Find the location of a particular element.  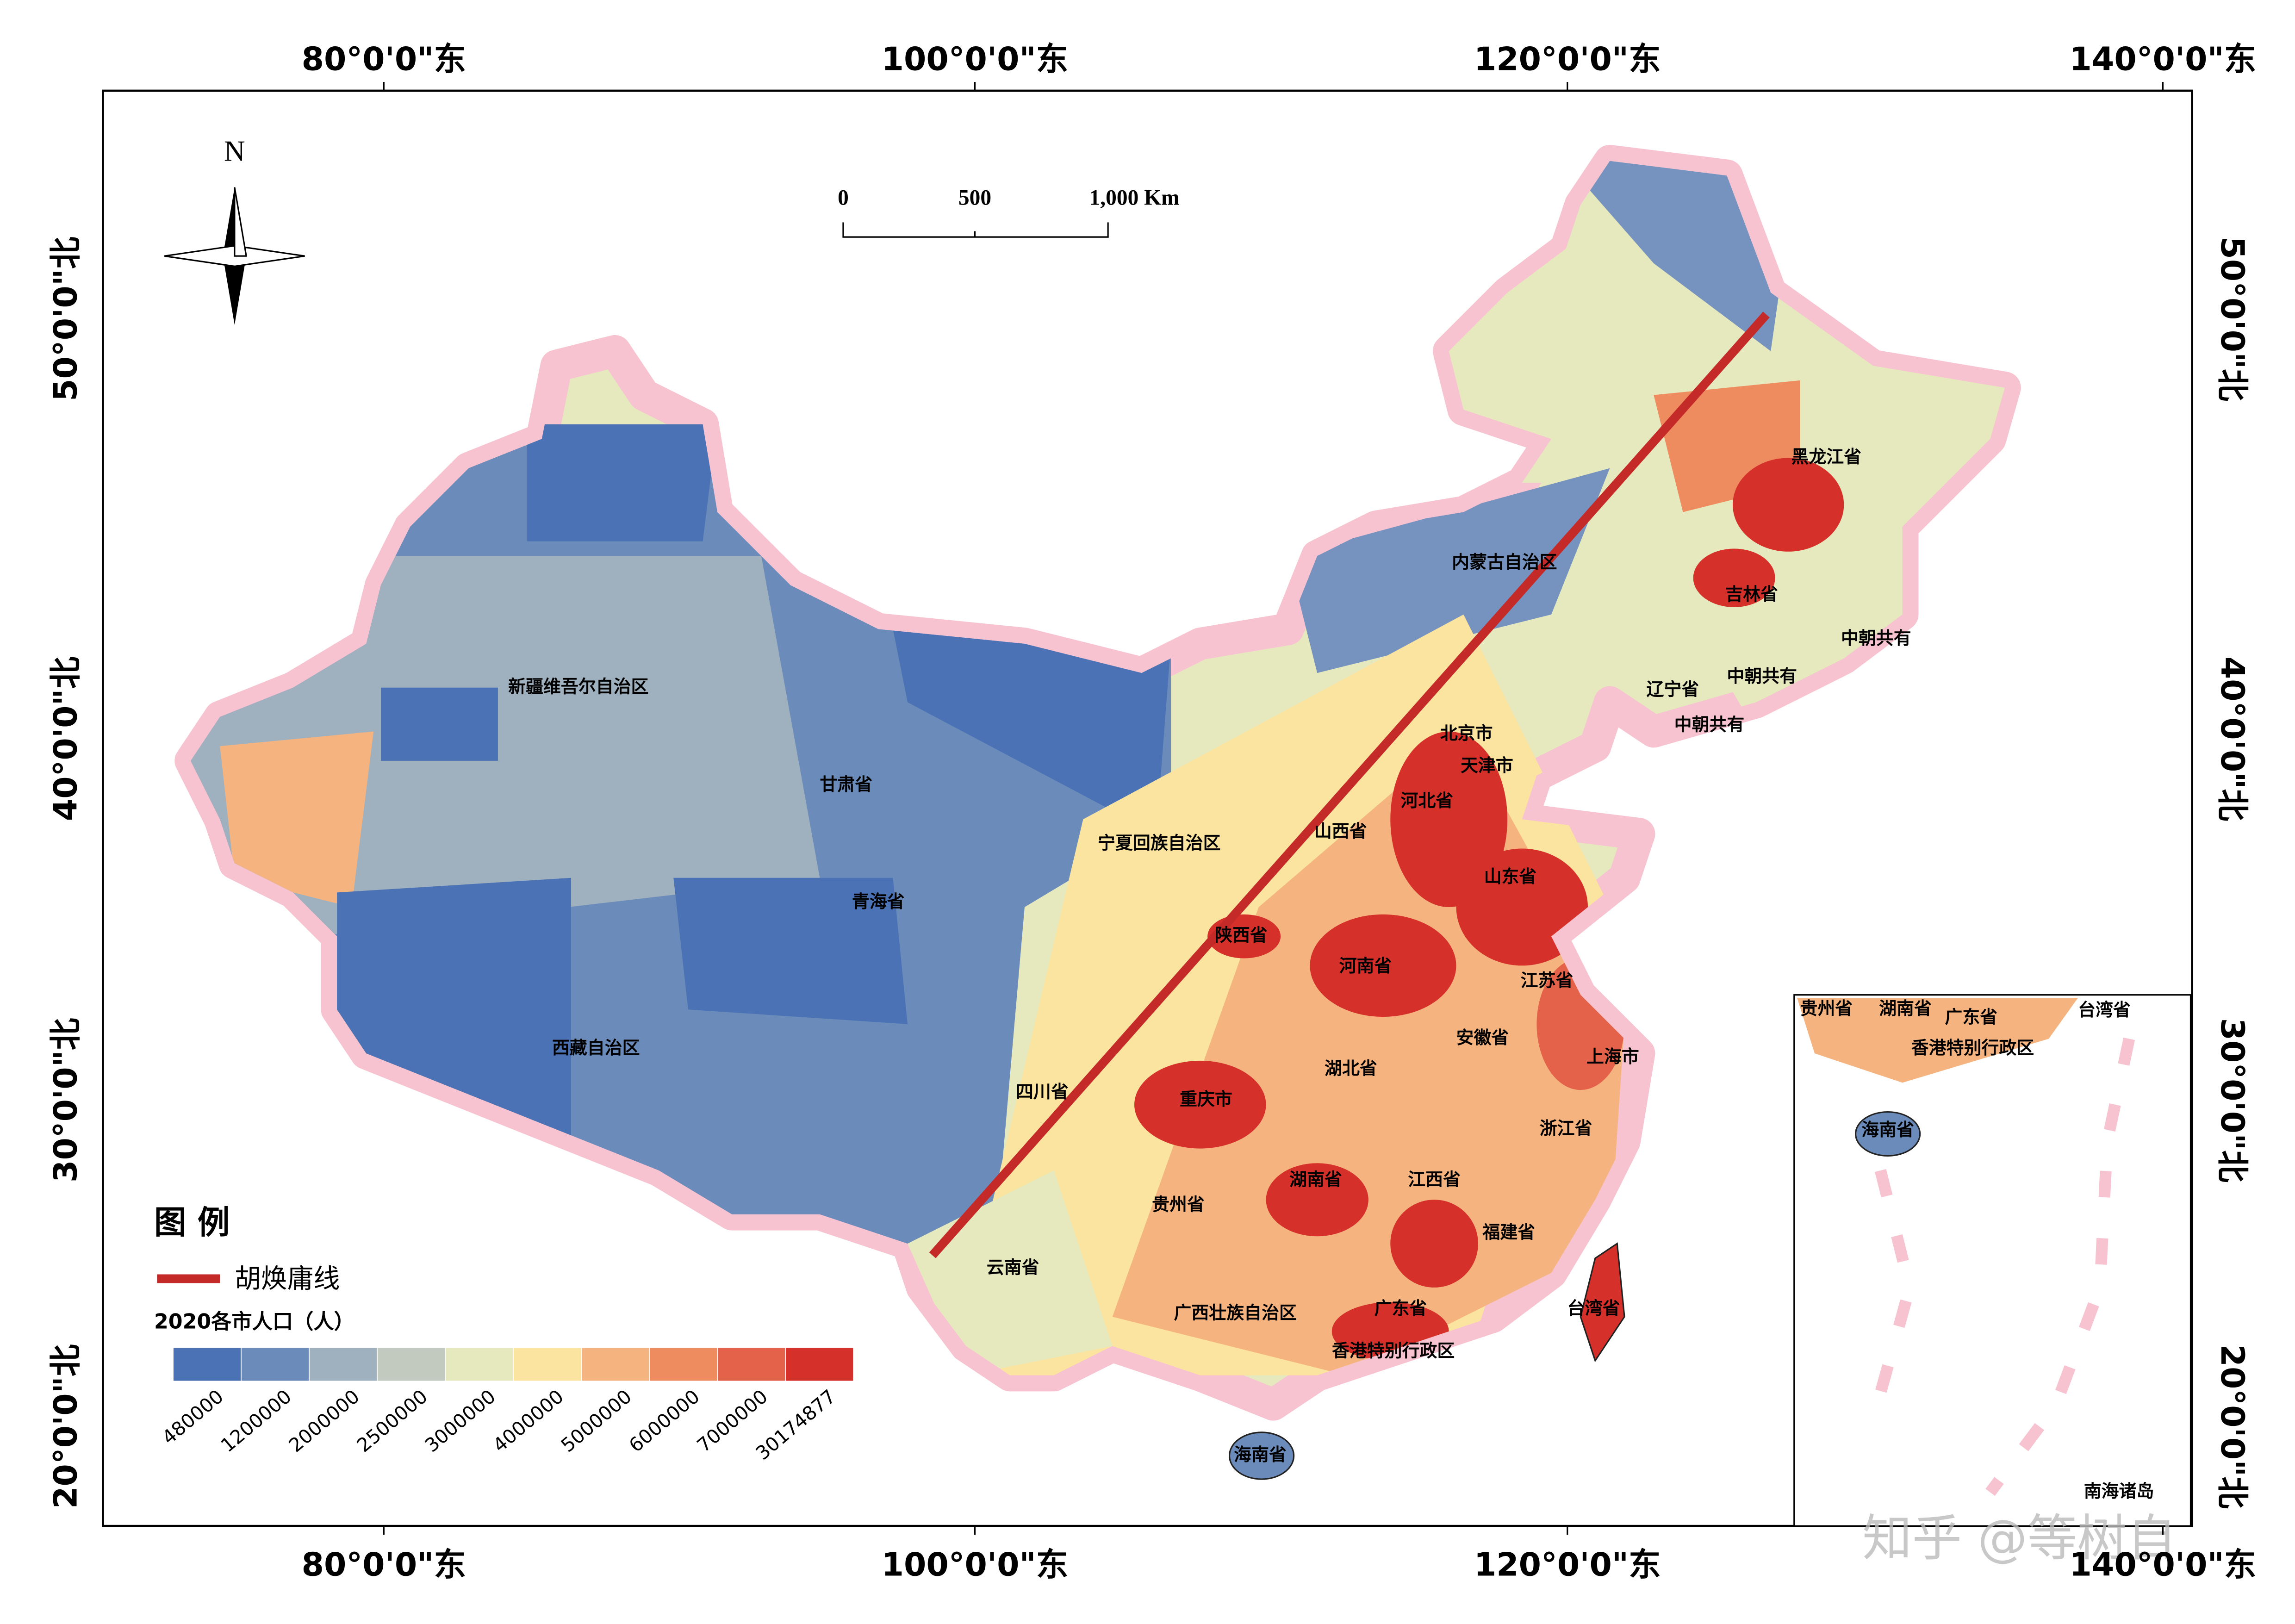

lat-label-left: 50°0'0"北 is located at coordinates (65, 318).